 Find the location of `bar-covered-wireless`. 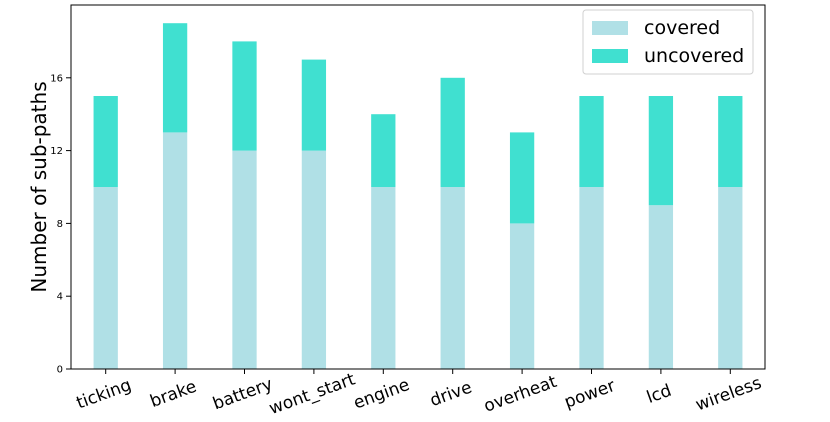

bar-covered-wireless is located at coordinates (730, 278).